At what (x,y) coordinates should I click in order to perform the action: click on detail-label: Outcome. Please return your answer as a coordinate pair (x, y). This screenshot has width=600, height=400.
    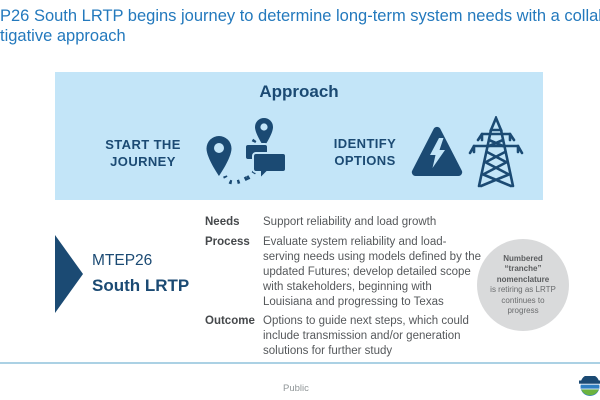
    Looking at the image, I should click on (230, 321).